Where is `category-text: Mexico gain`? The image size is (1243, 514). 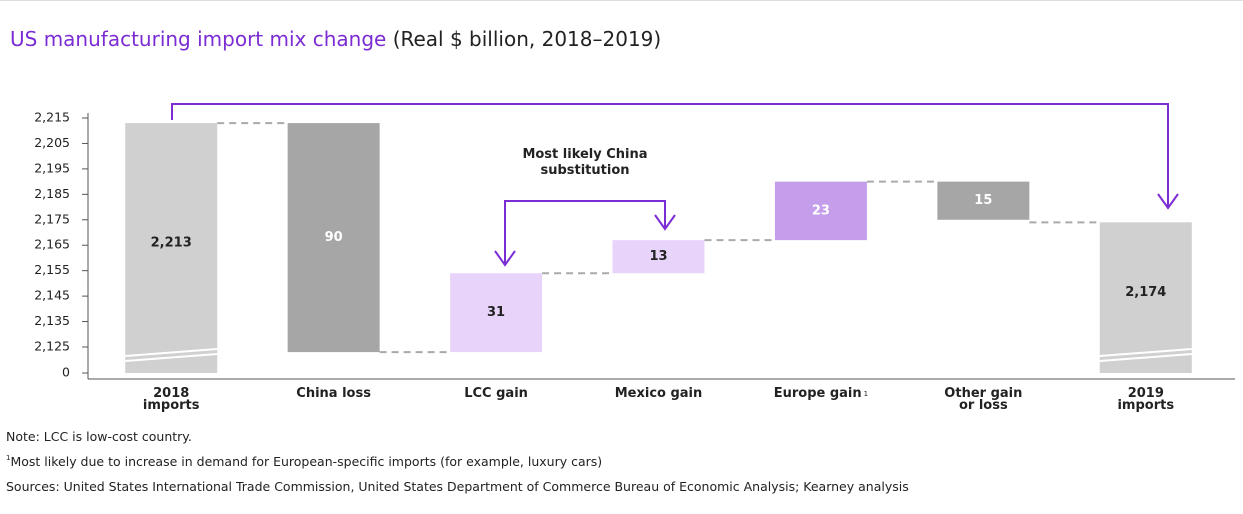 category-text: Mexico gain is located at coordinates (658, 393).